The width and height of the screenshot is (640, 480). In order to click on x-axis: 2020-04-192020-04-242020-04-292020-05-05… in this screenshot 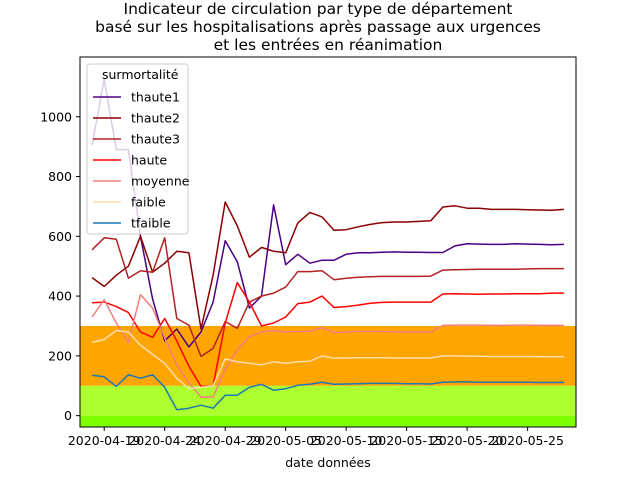, I will do `click(316, 437)`.